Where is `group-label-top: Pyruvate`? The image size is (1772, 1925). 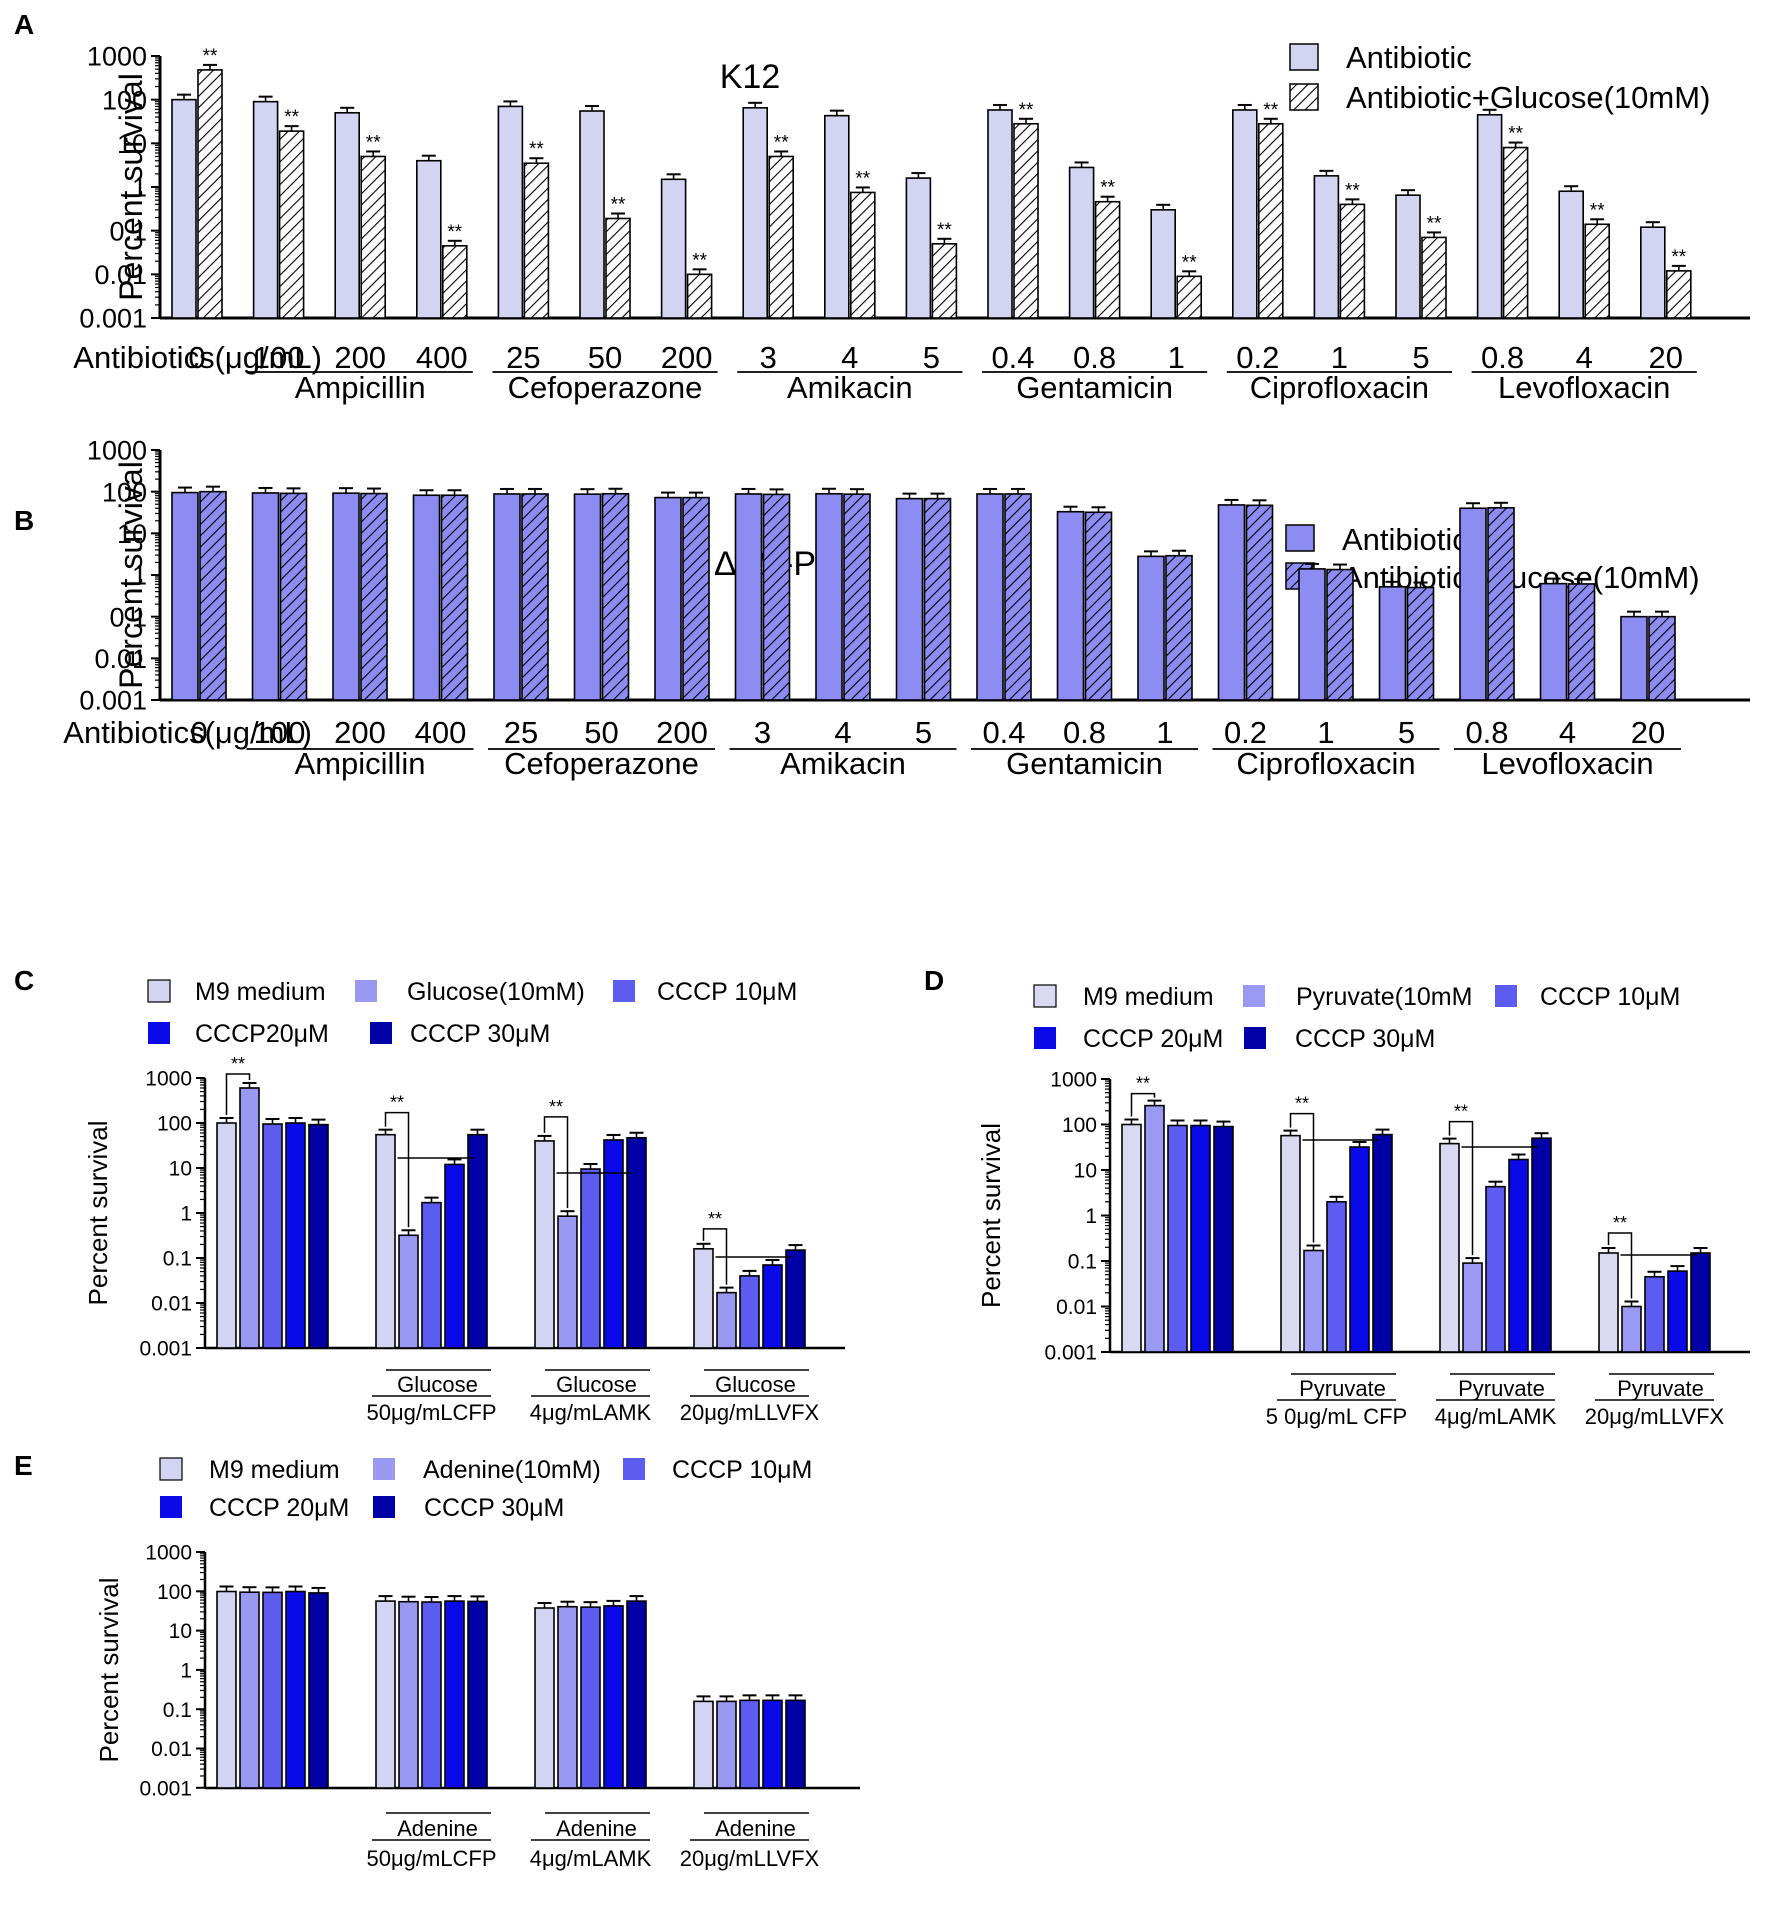
group-label-top: Pyruvate is located at coordinates (1501, 1388).